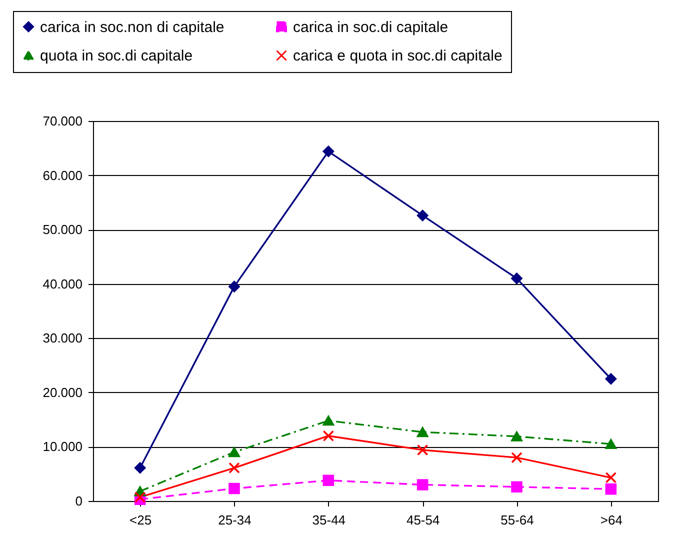 The height and width of the screenshot is (558, 686). I want to click on y-tick-label: 60.000, so click(62, 175).